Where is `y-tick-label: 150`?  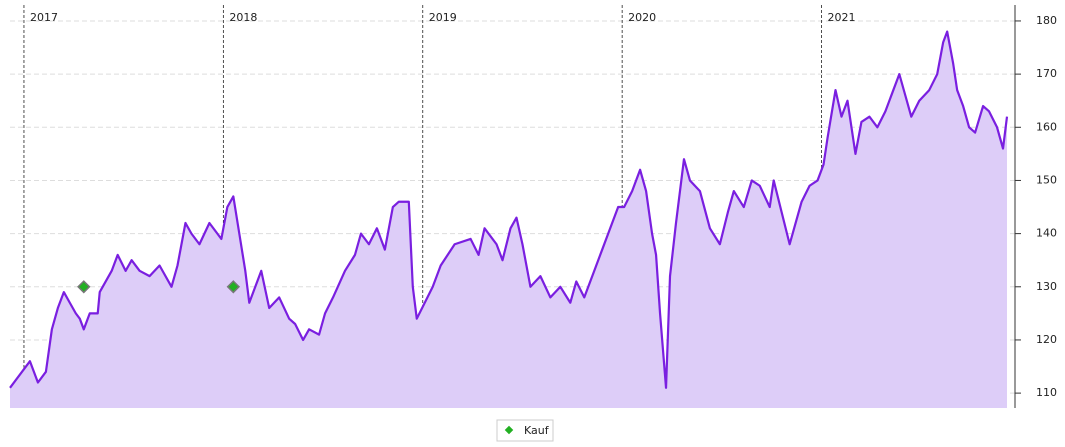
y-tick-label: 150 is located at coordinates (1046, 179).